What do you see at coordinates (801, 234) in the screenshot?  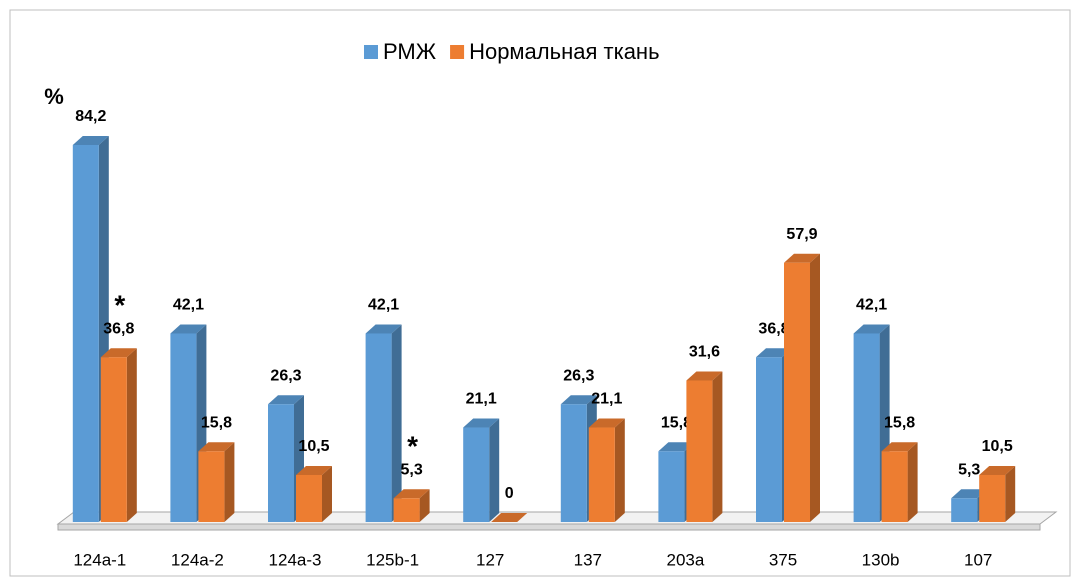 I see `data-label: 57,9` at bounding box center [801, 234].